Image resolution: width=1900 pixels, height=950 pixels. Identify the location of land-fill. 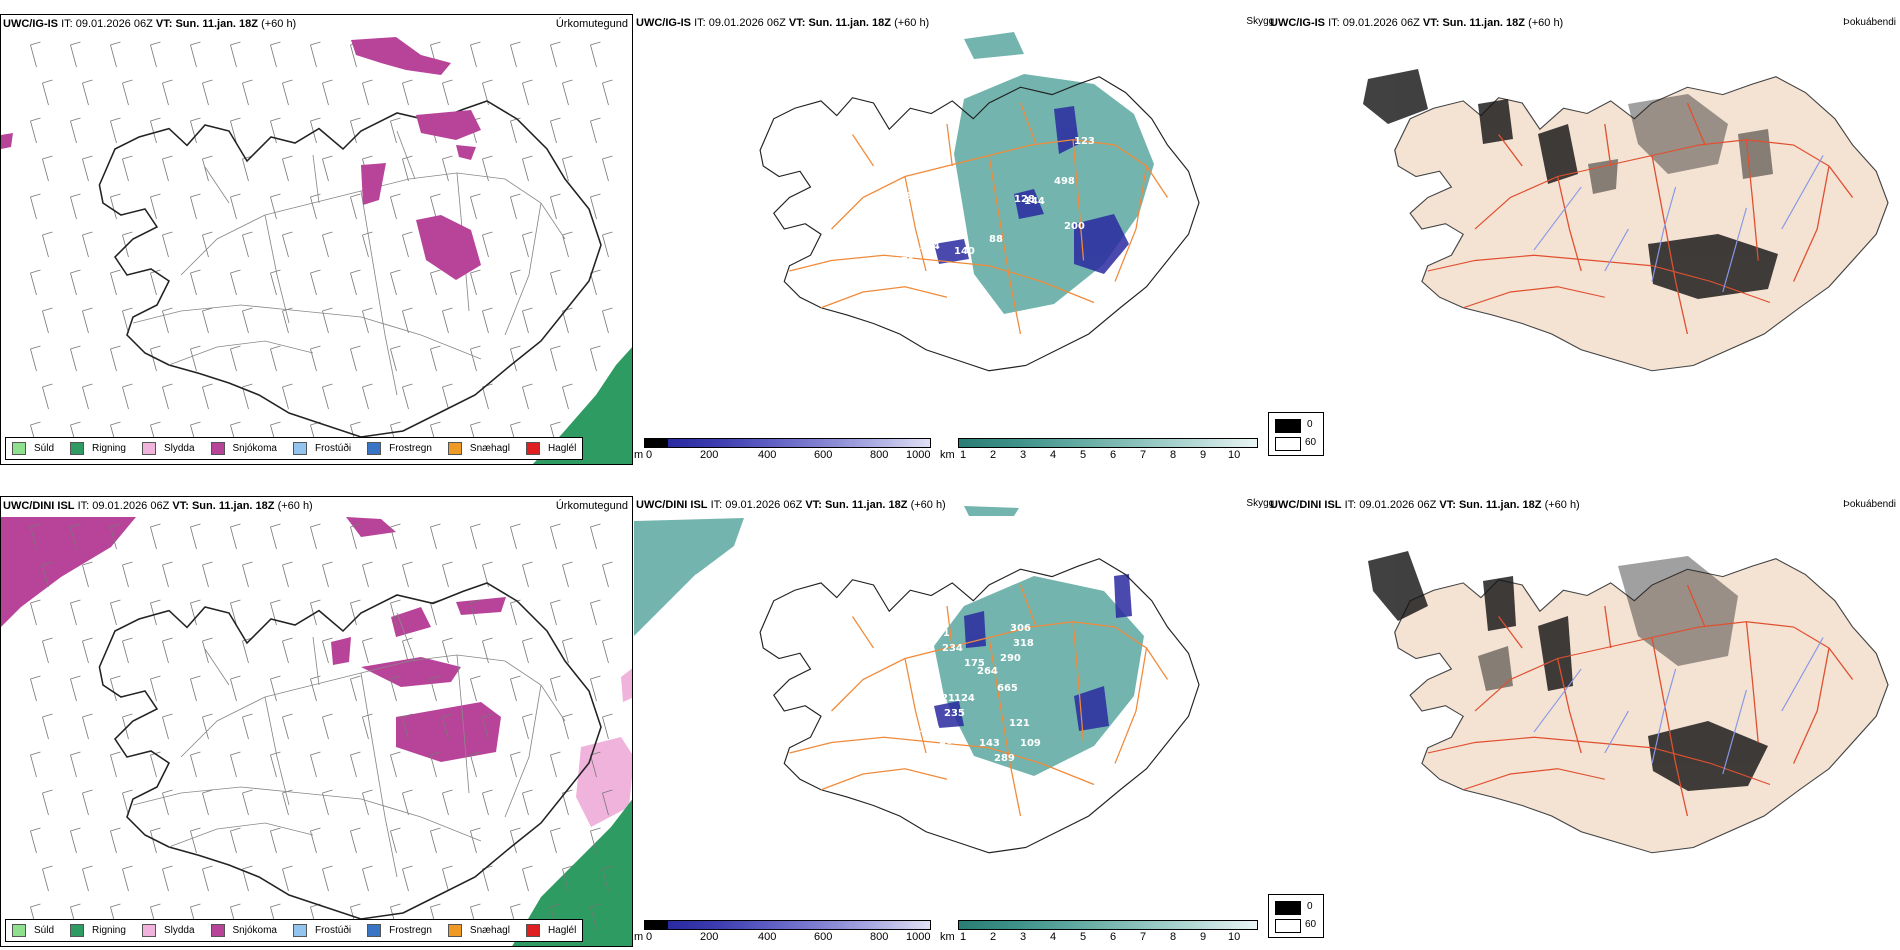
(1641, 224).